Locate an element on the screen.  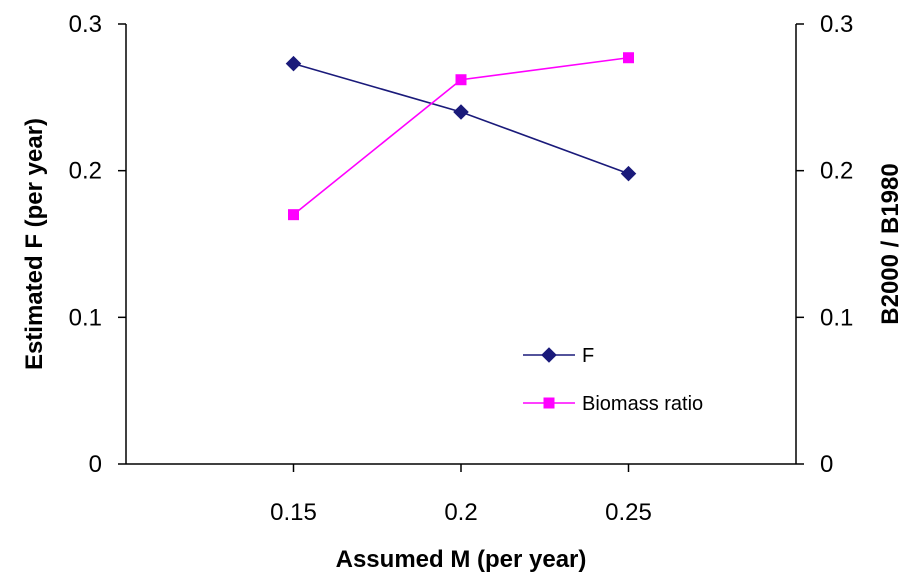
legend-marker-biomass is located at coordinates (549, 403).